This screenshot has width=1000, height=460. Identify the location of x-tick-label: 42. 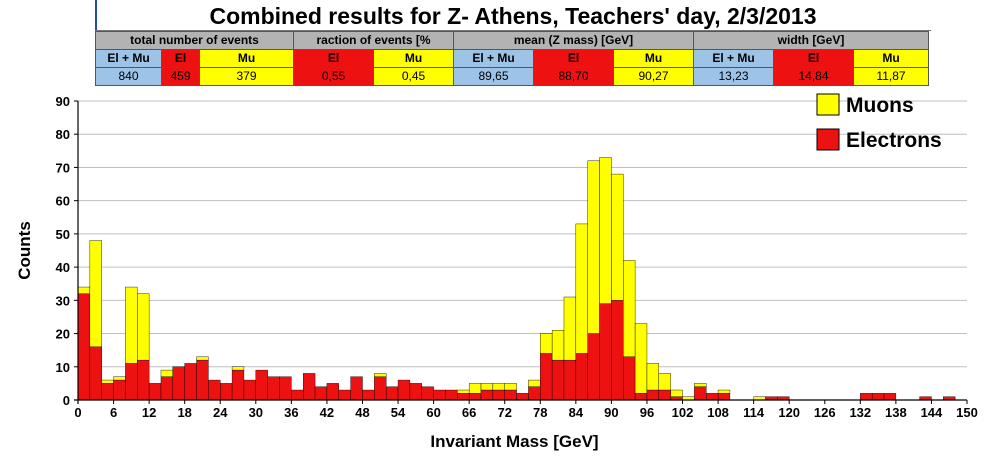
(327, 412).